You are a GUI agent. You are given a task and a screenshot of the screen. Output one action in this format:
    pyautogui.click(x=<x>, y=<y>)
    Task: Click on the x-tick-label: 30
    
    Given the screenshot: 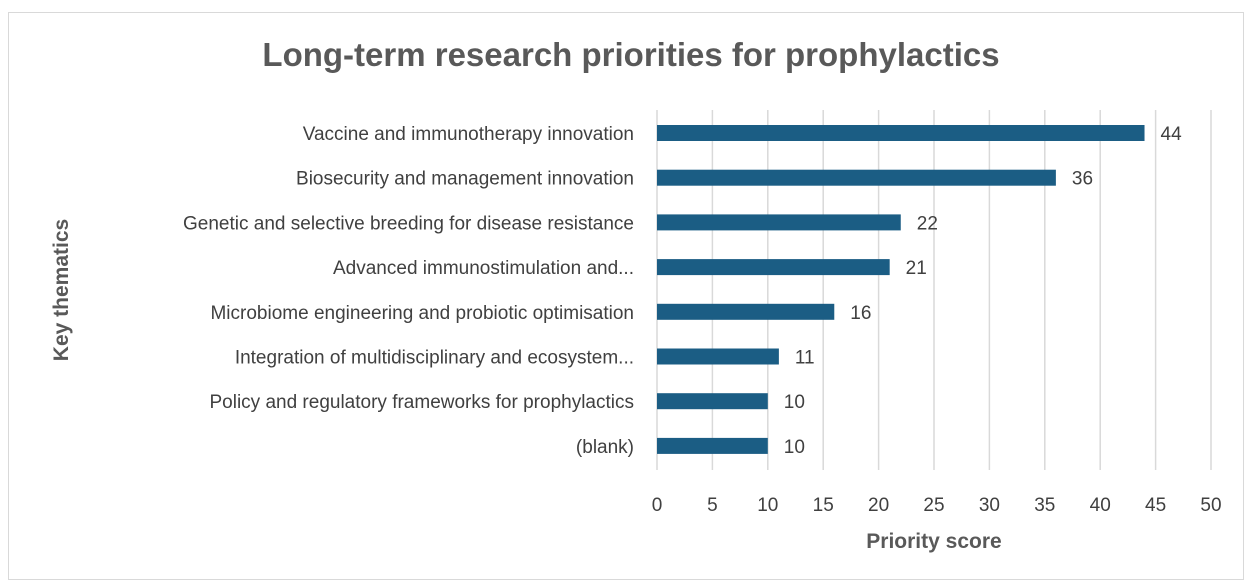 What is the action you would take?
    pyautogui.click(x=989, y=505)
    